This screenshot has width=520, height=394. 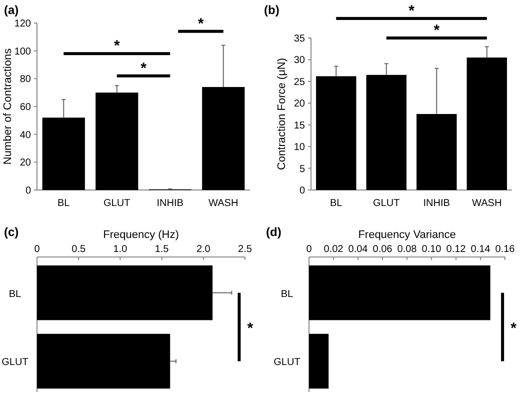 I want to click on x-tick-label: 0.08, so click(x=407, y=249).